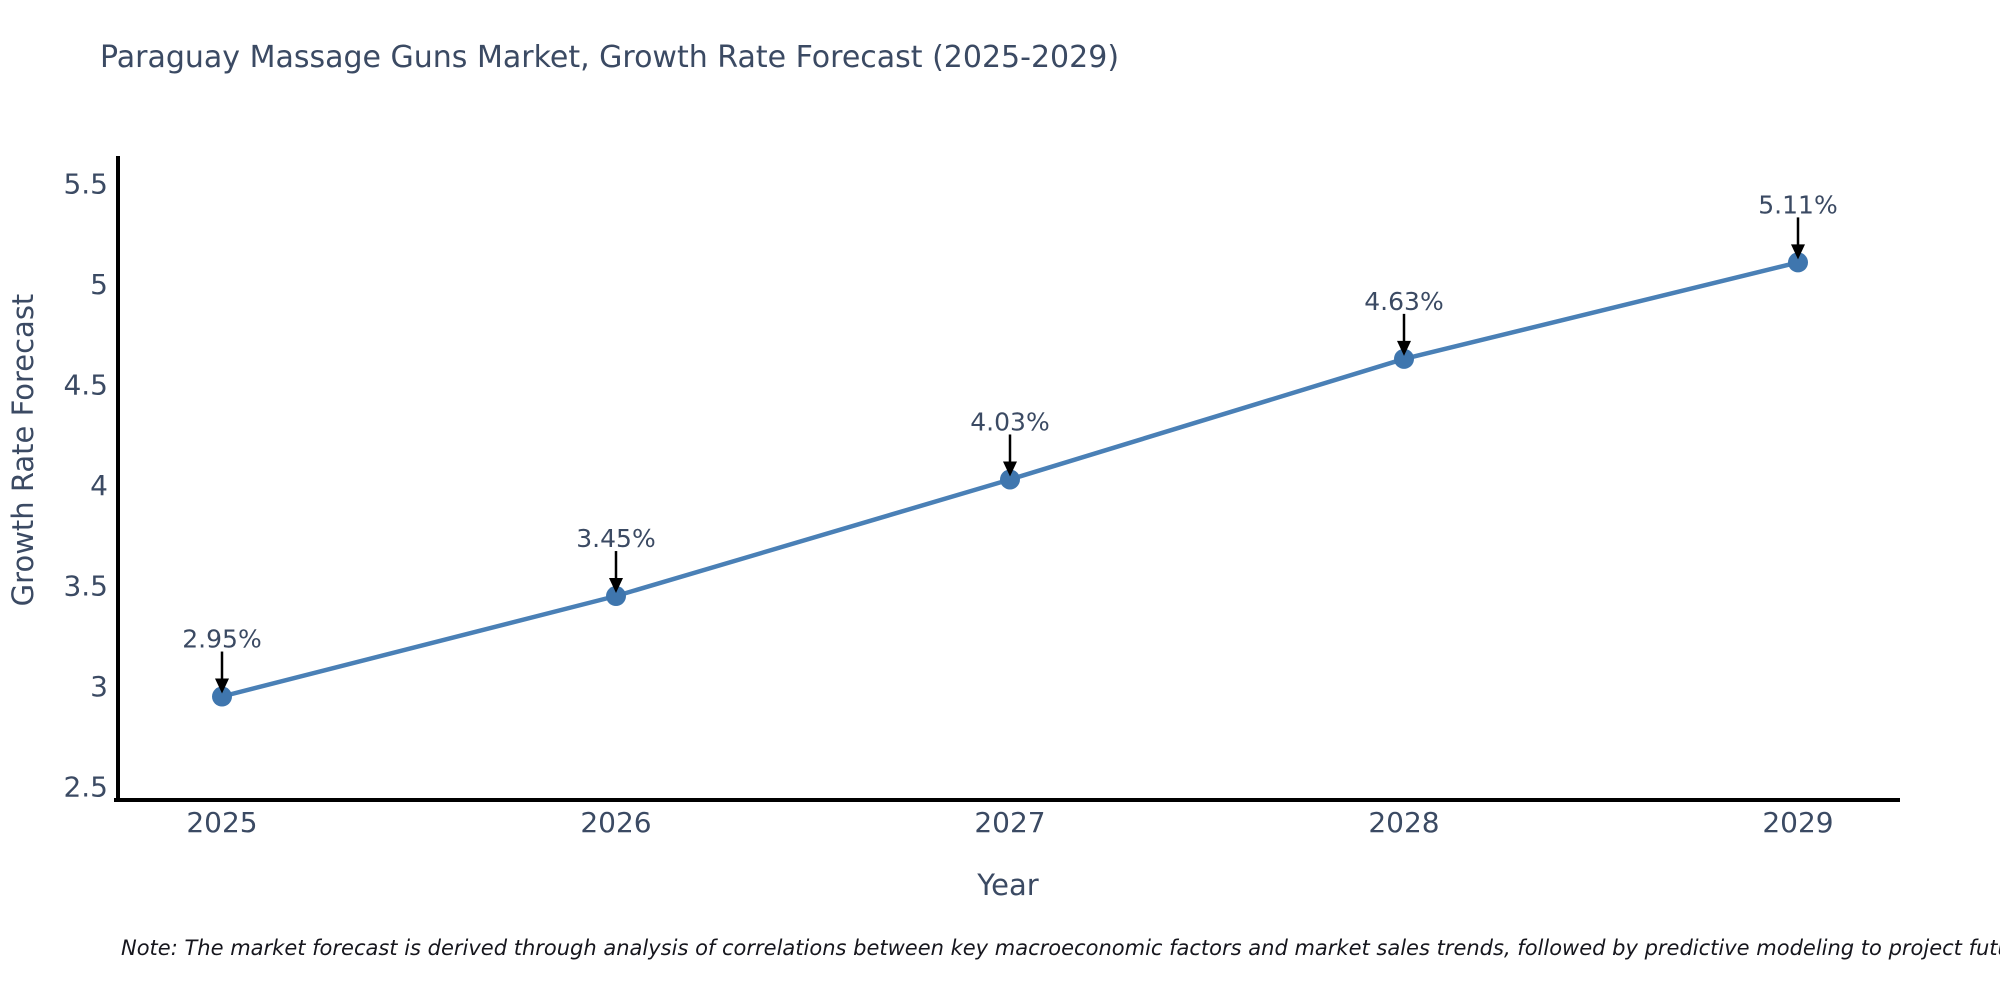 The height and width of the screenshot is (1000, 2000). I want to click on y-tick-label: 4.5, so click(85, 385).